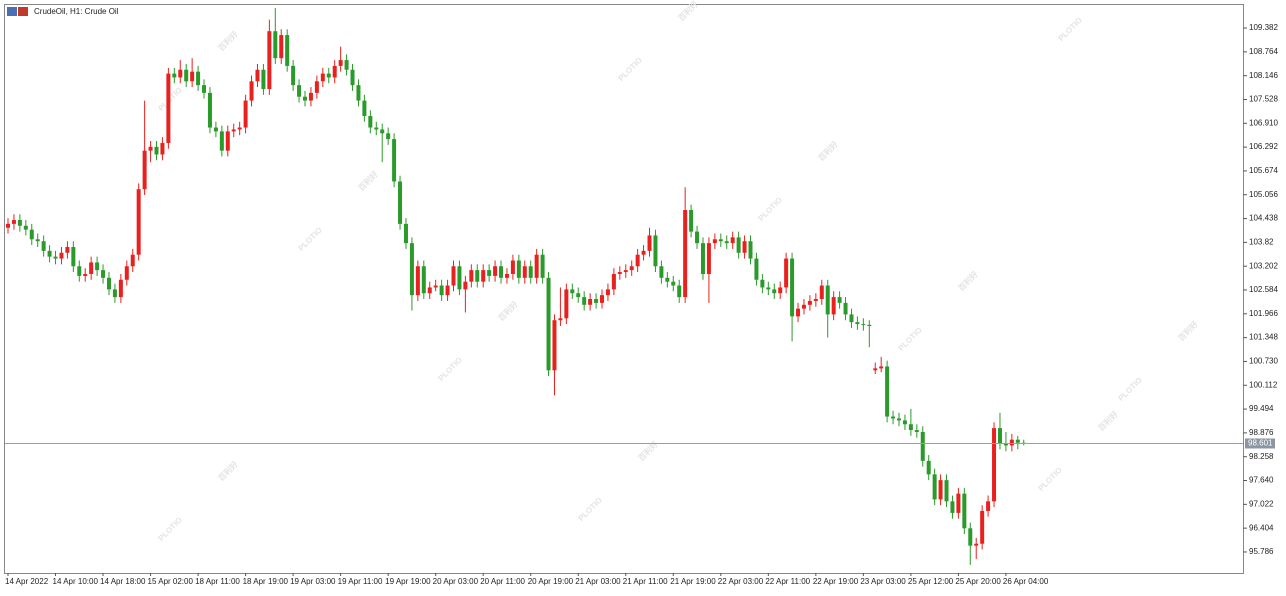 This screenshot has height=596, width=1286. Describe the element at coordinates (313, 581) in the screenshot. I see `x-tick-label: 19 Apr 03:00` at that location.